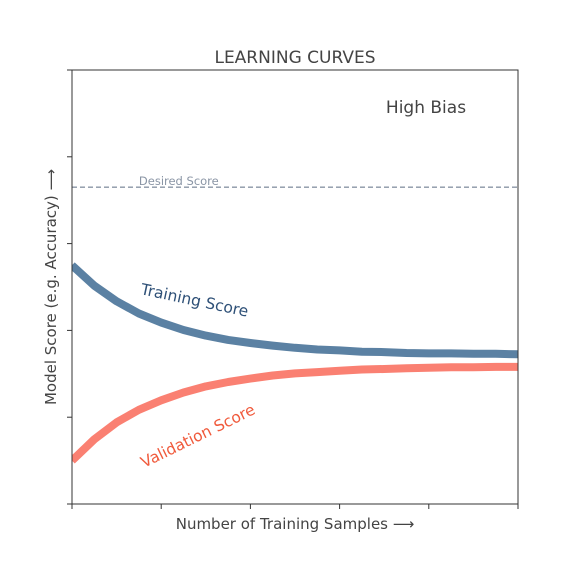 The height and width of the screenshot is (576, 576). I want to click on x-axis-label: Number of Training Samples ⟶, so click(295, 524).